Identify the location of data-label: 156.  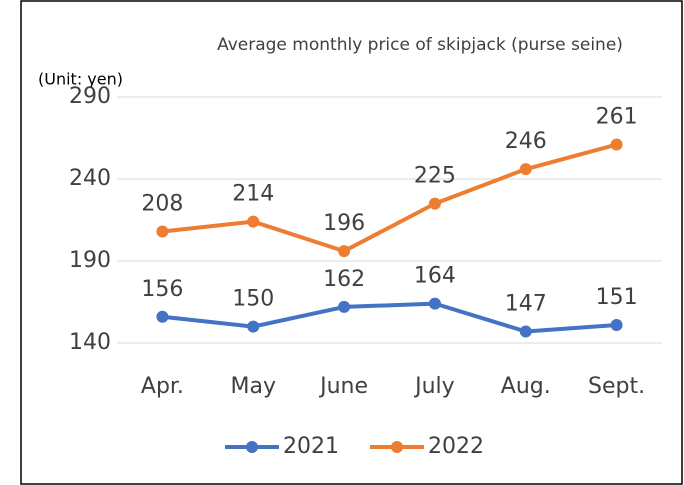
(162, 289).